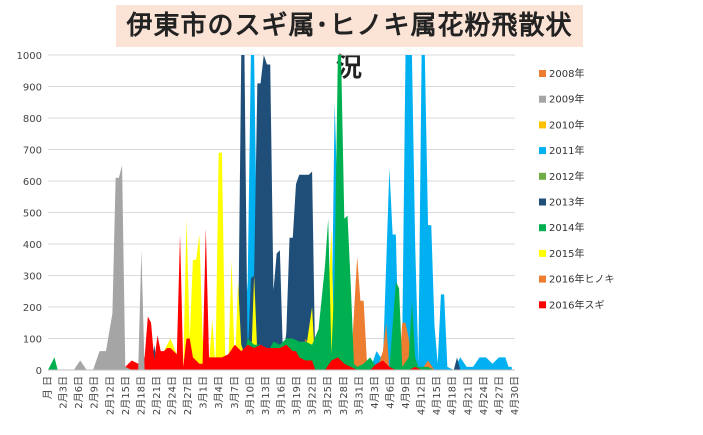 This screenshot has height=435, width=703. Describe the element at coordinates (566, 150) in the screenshot. I see `legend-label-3: 2011年` at that location.